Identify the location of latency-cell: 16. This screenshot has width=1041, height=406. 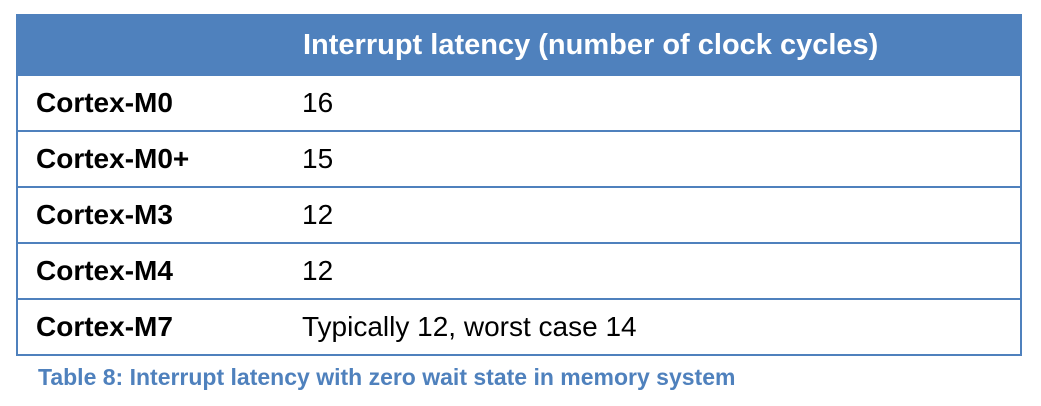
(653, 103).